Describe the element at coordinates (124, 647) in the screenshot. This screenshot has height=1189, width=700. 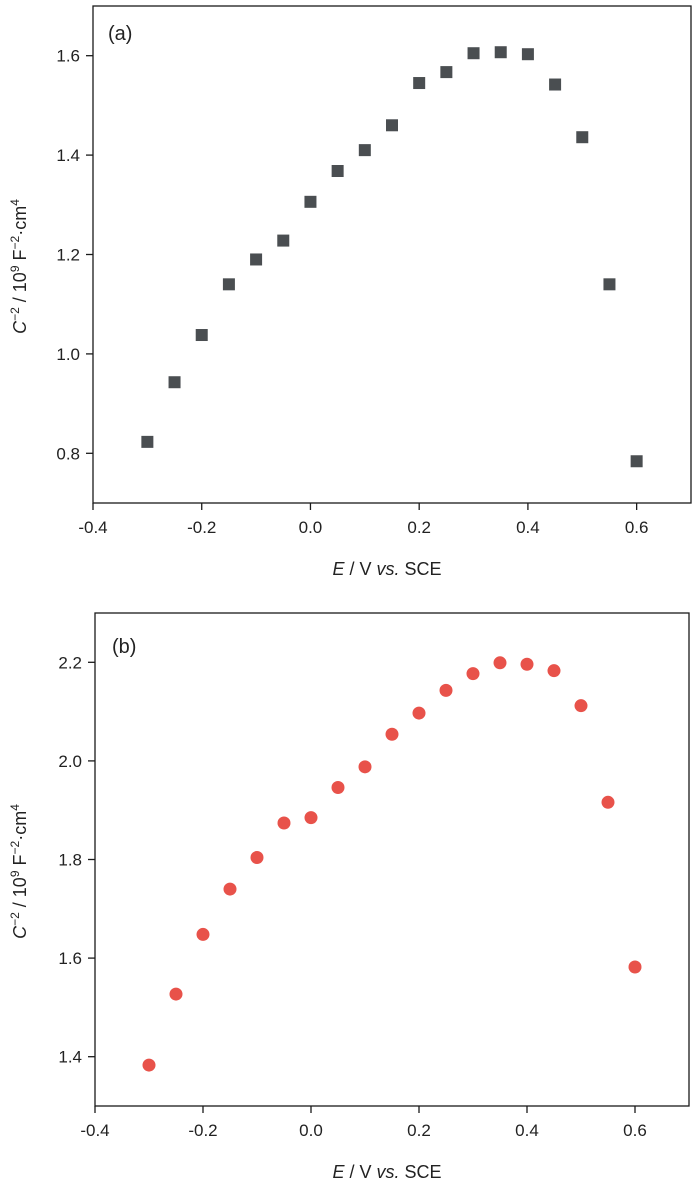
I see `panel-label: (b)` at that location.